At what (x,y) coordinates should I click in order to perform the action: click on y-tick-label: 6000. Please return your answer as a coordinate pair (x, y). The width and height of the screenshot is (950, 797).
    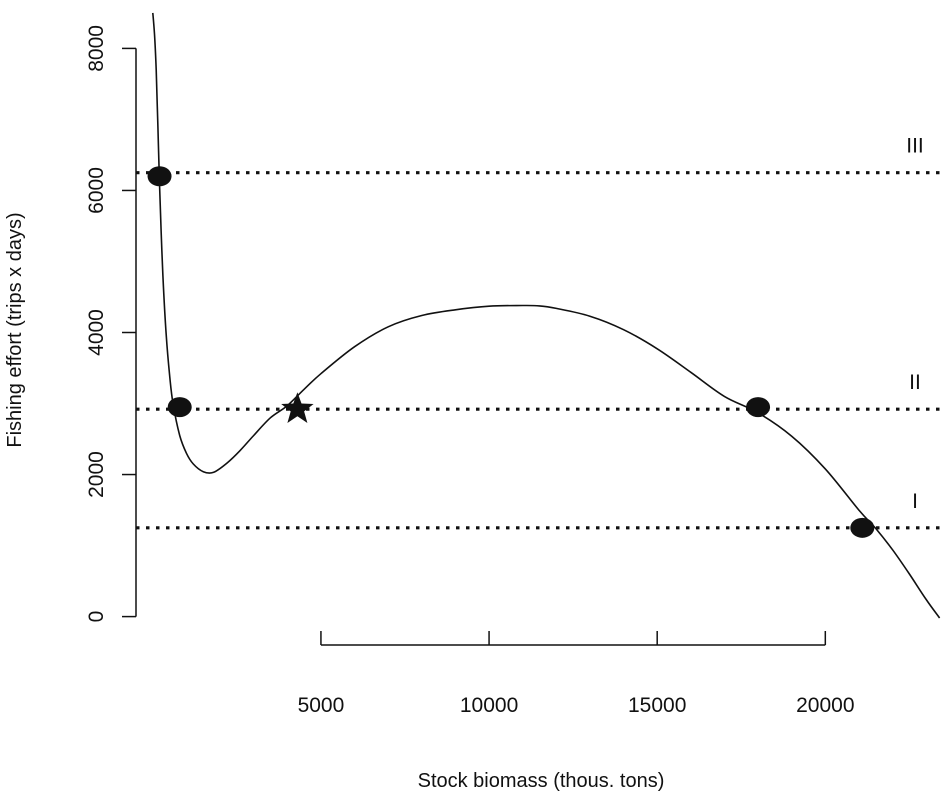
    Looking at the image, I should click on (96, 190).